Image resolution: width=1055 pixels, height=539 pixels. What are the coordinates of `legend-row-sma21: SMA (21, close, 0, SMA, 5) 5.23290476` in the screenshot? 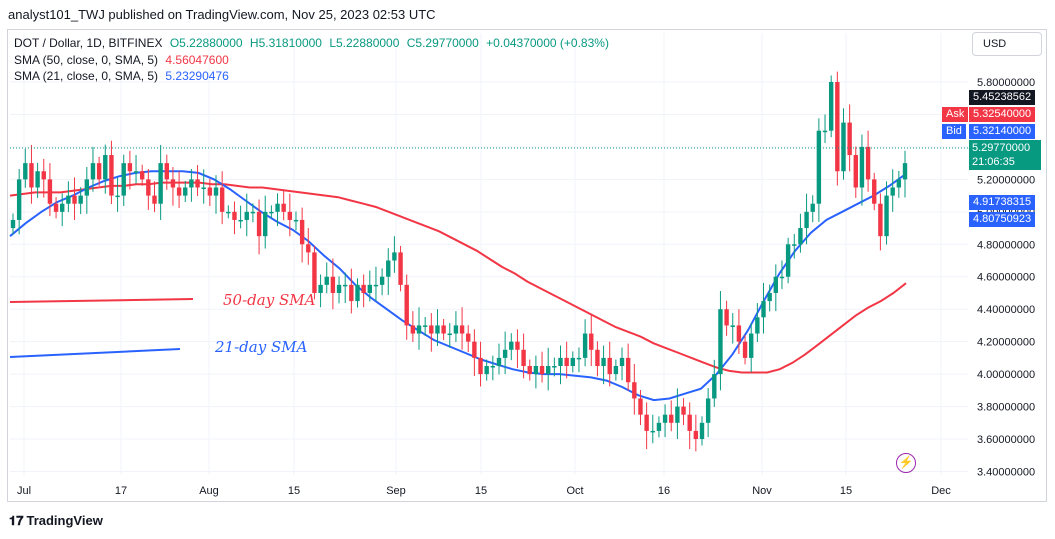 It's located at (123, 76).